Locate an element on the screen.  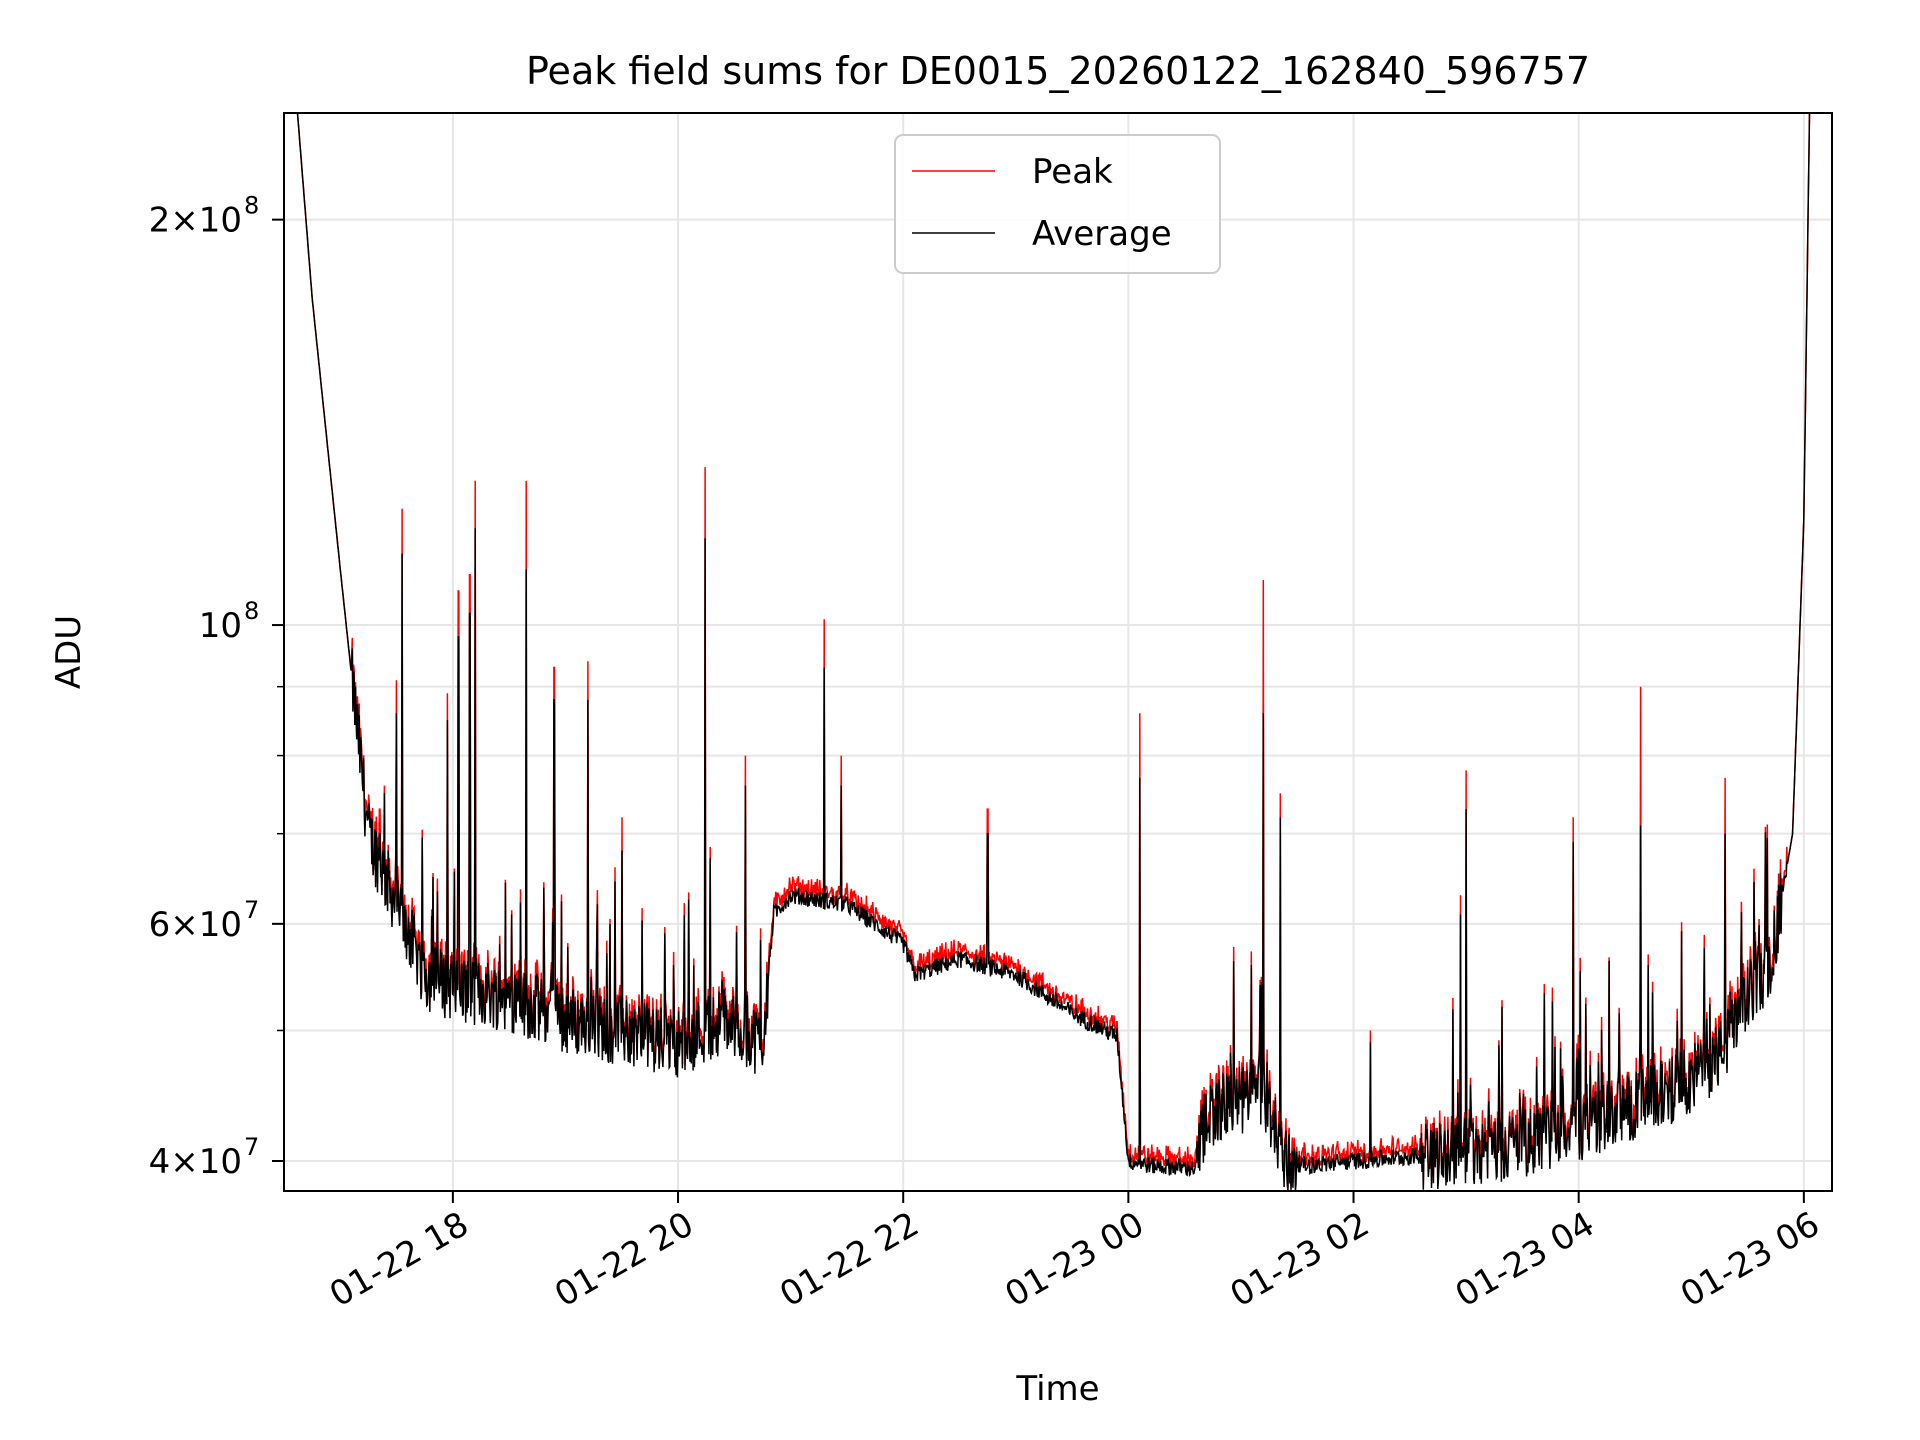
y-tick-mantissa: 10 is located at coordinates (220, 626).